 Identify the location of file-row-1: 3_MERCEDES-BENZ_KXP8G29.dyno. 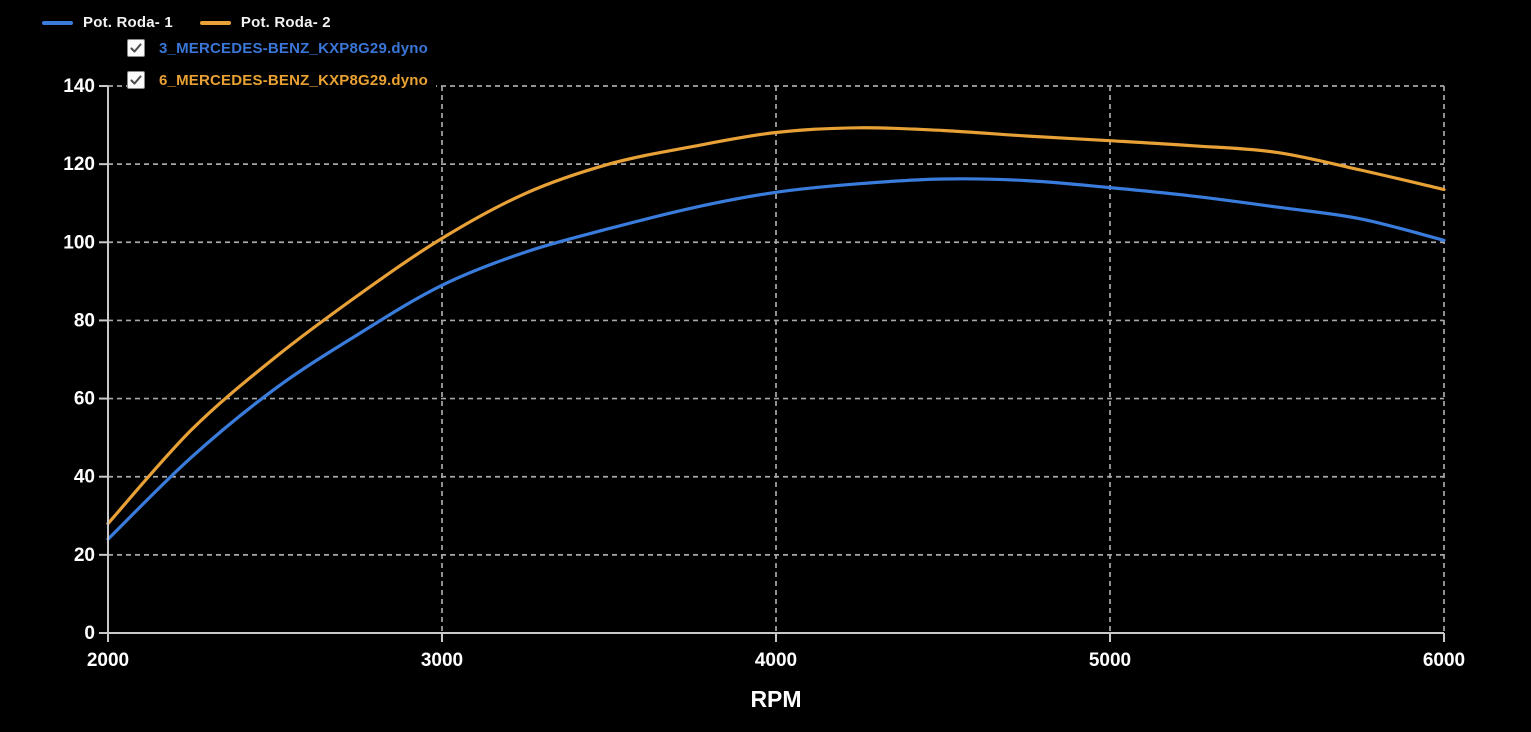
(282, 48).